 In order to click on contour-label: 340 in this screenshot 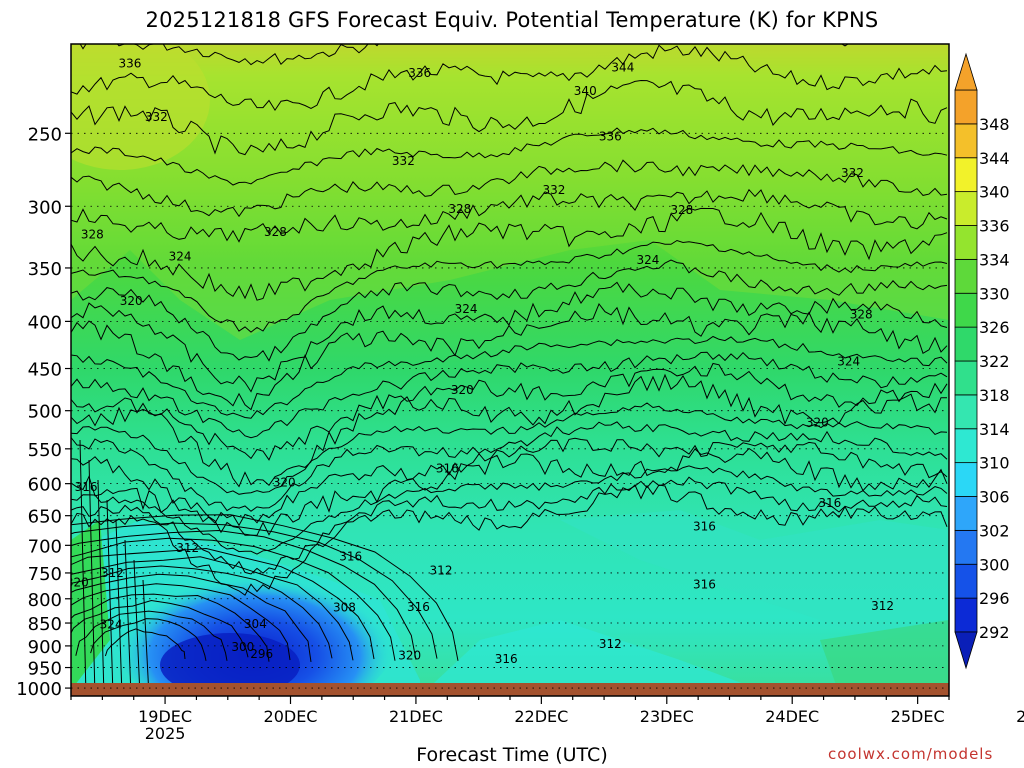, I will do `click(773, 8)`.